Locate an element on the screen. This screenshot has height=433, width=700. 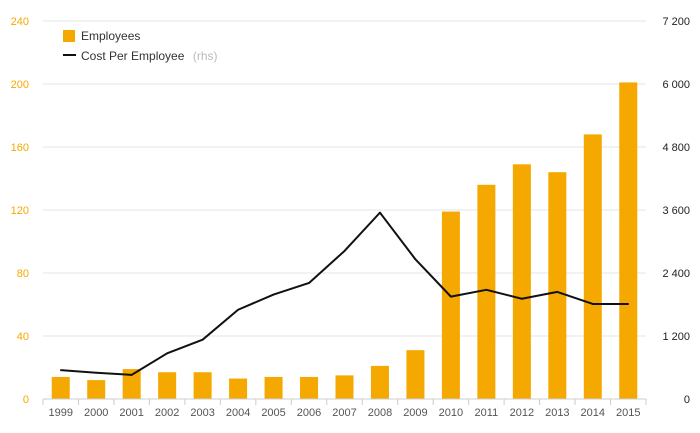
point-cost-per-employee-2004 is located at coordinates (238, 309).